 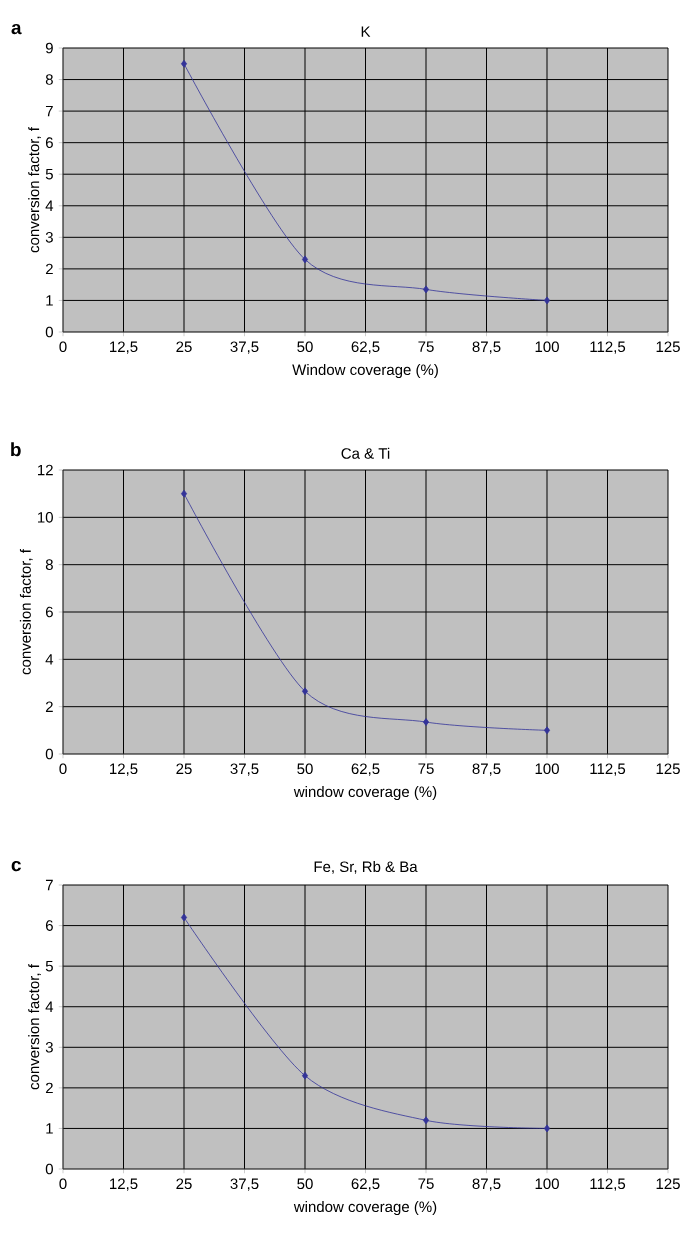 What do you see at coordinates (16, 29) in the screenshot?
I see `text: a` at bounding box center [16, 29].